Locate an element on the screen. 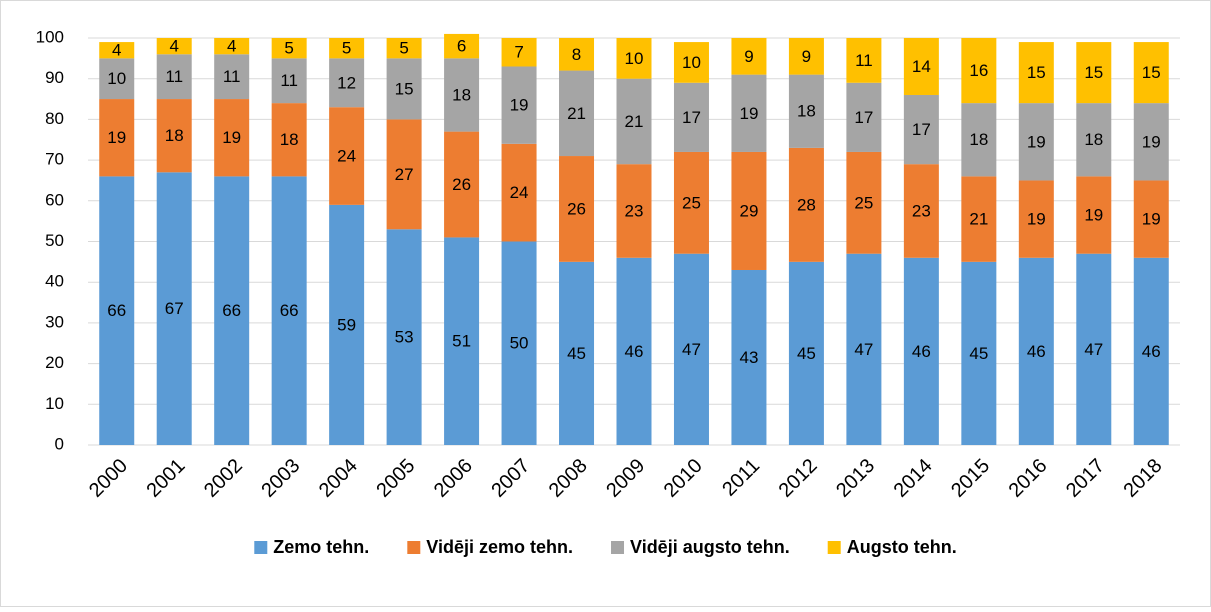  data-label: 66 is located at coordinates (289, 310).